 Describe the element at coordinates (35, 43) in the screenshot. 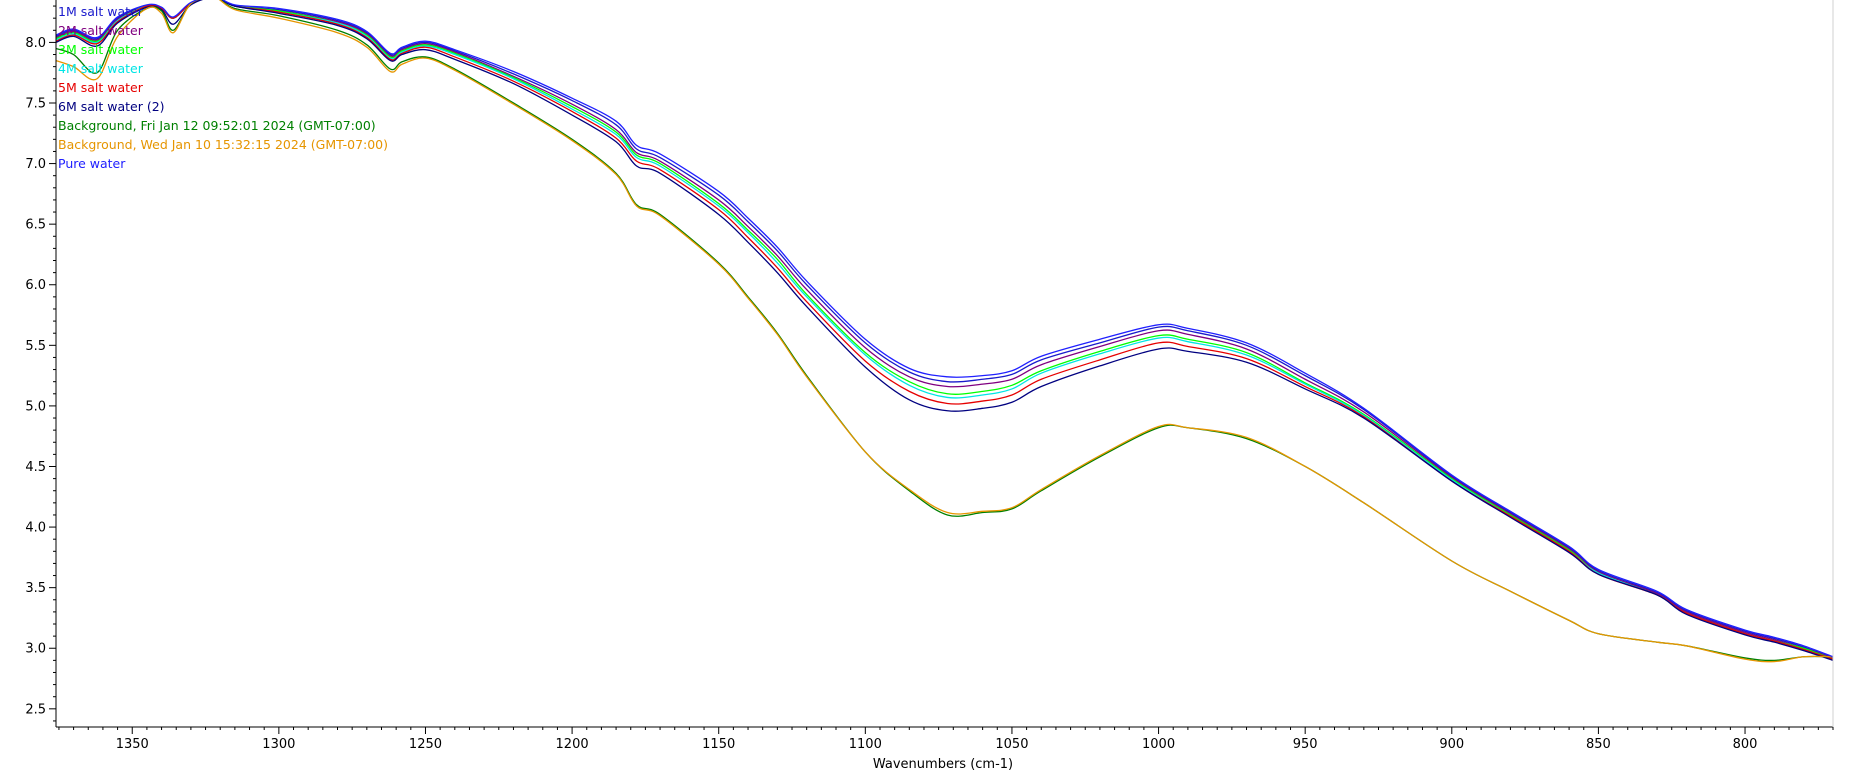

I see `y-tick-label: 8.0` at that location.